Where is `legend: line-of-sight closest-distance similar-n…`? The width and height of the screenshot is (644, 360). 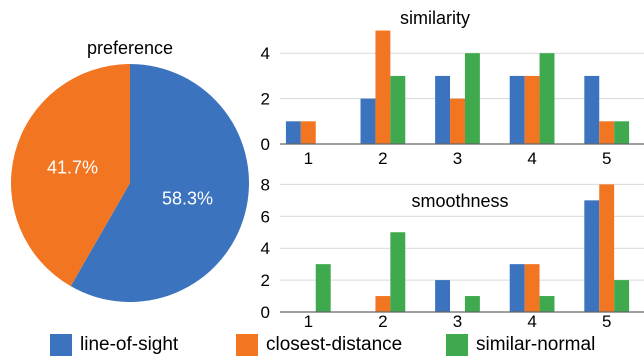 legend: line-of-sight closest-distance similar-n… is located at coordinates (322, 345).